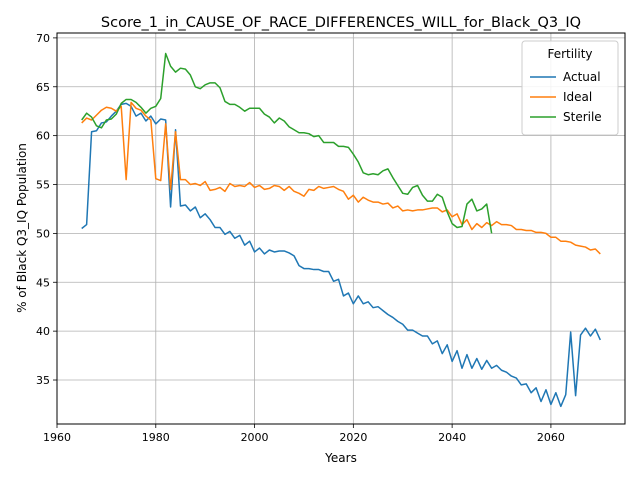 This screenshot has width=640, height=484. Describe the element at coordinates (582, 77) in the screenshot. I see `legend-label-actual: Actual` at that location.